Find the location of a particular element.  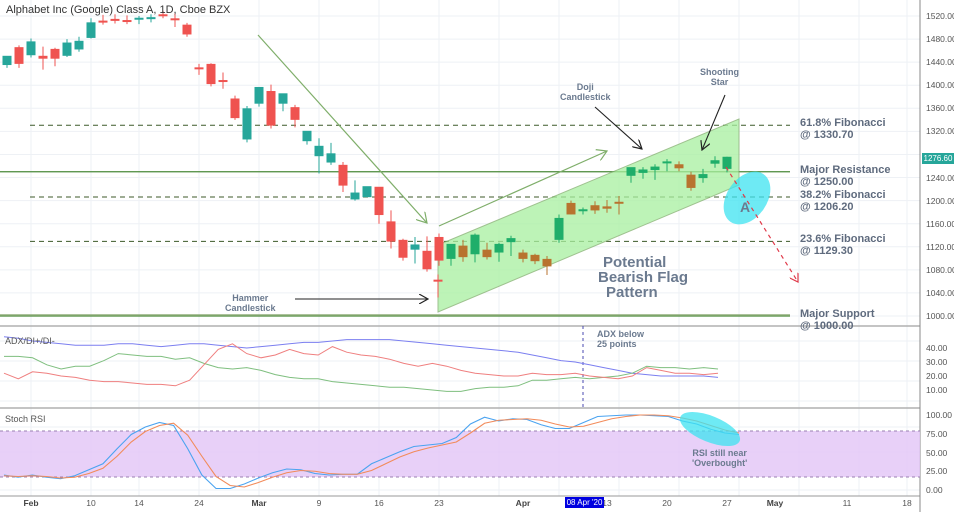

level-label: Major Resistance @ 1250.00 is located at coordinates (845, 176).